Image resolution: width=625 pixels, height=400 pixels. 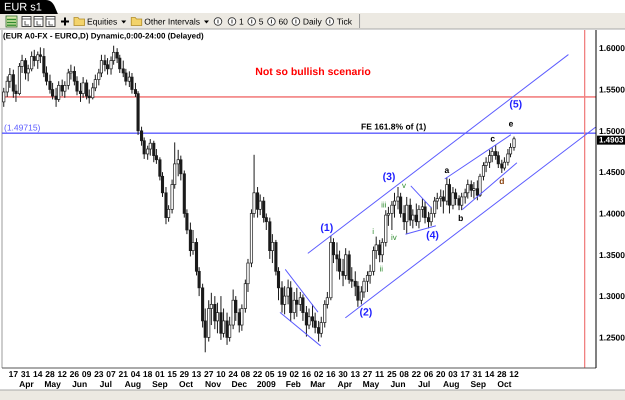 I want to click on x-tick-label: 10, so click(x=221, y=374).